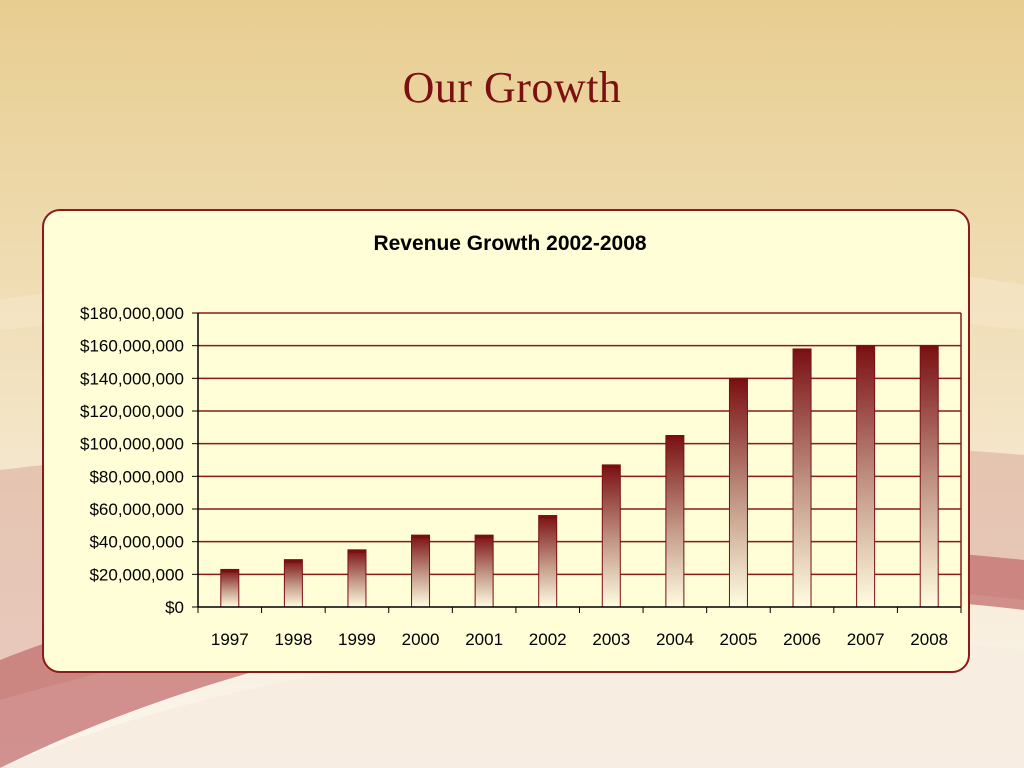  I want to click on bar-2002, so click(548, 561).